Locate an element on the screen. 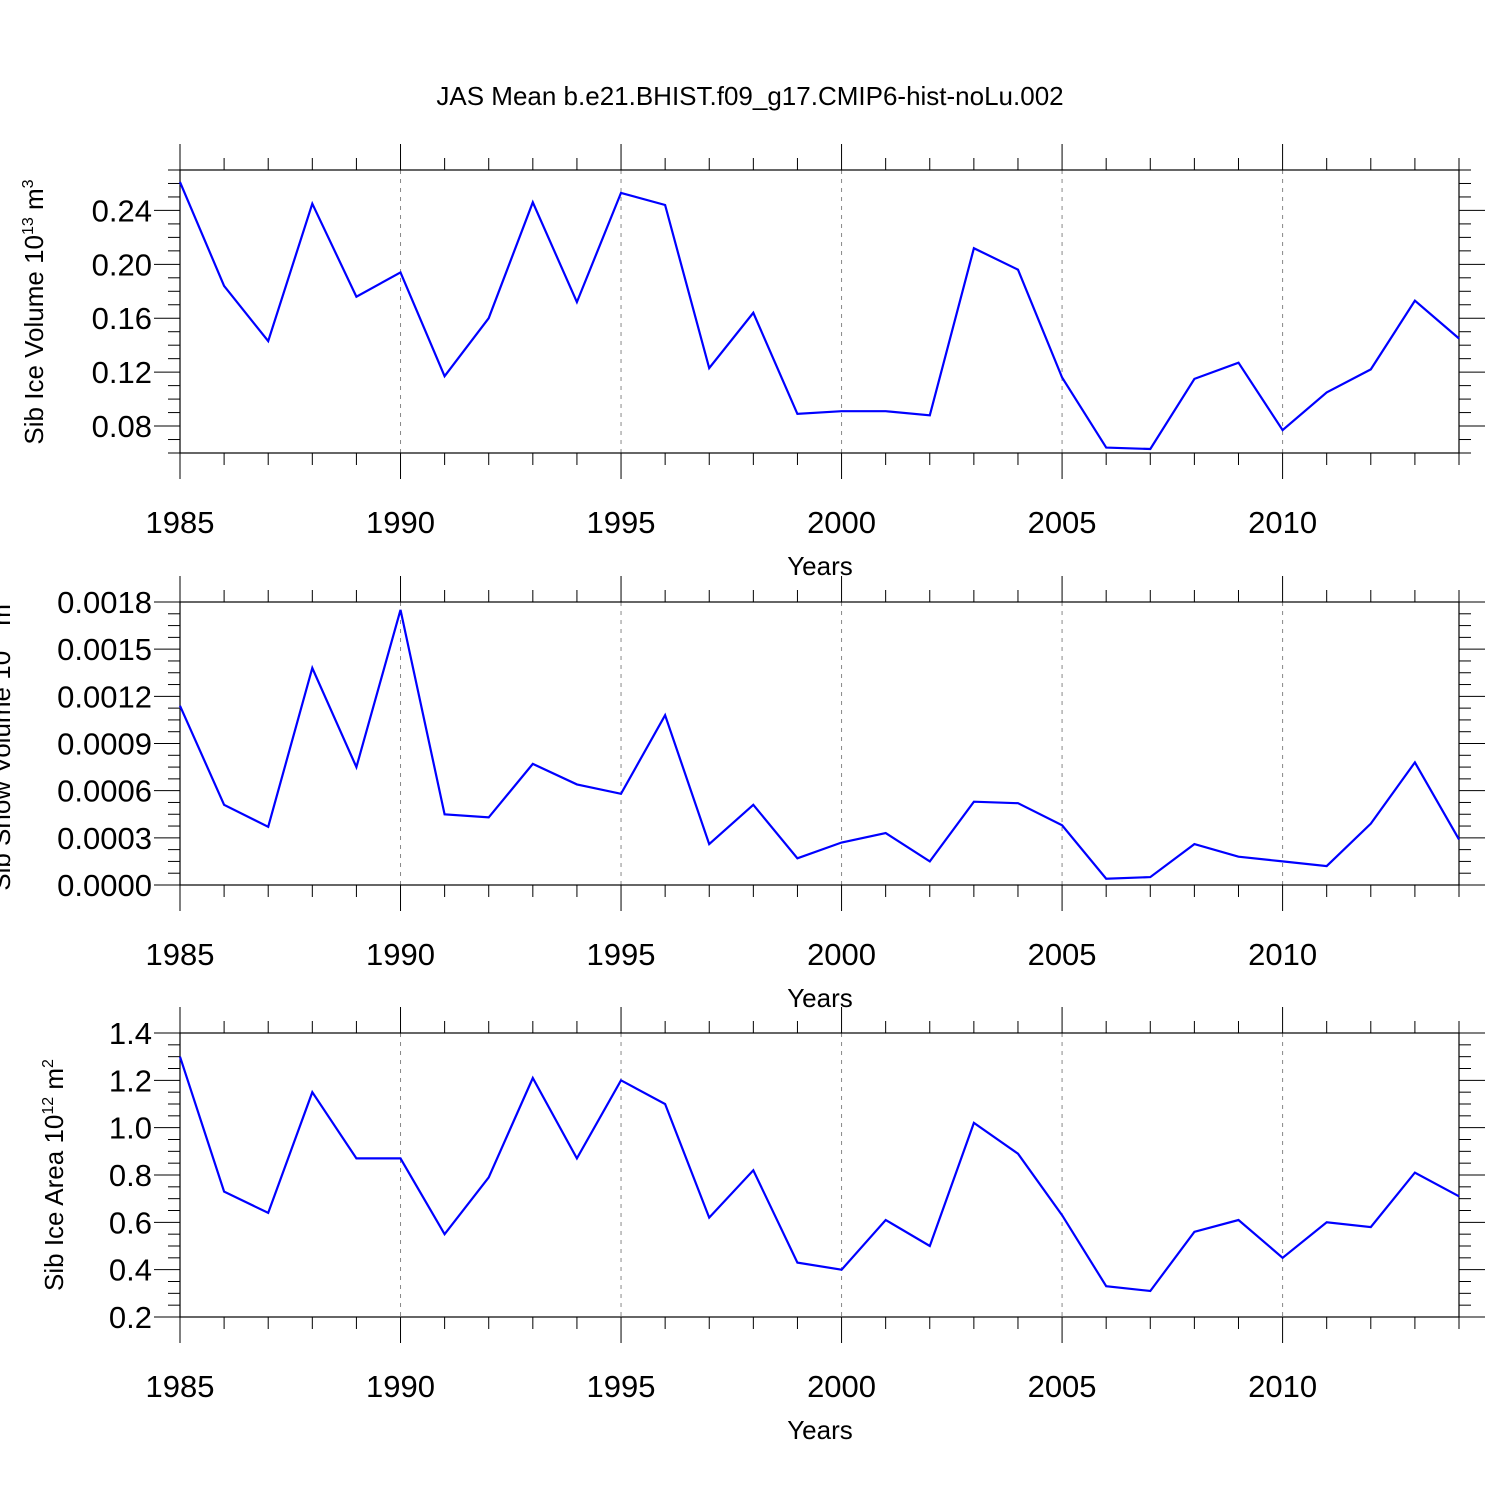  y-tick-label: 0.20 is located at coordinates (122, 264).